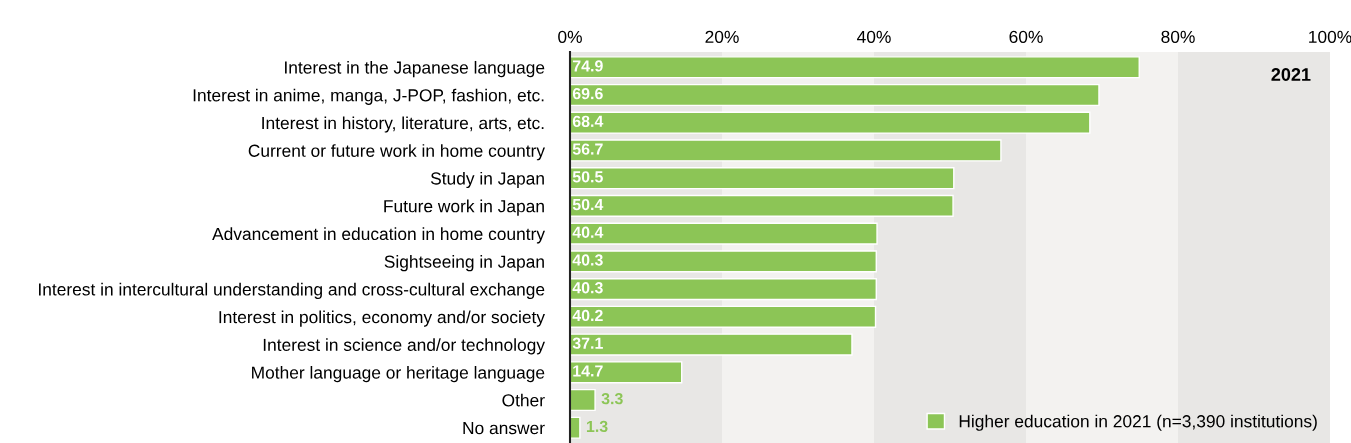  What do you see at coordinates (588, 371) in the screenshot?
I see `data-label: 14.7` at bounding box center [588, 371].